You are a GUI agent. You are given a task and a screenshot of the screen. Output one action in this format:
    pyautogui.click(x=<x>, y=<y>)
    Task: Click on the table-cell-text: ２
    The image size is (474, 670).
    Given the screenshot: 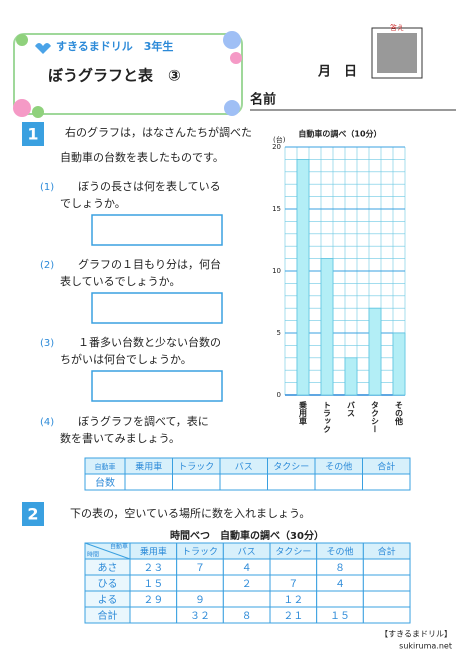 What is the action you would take?
    pyautogui.click(x=247, y=584)
    